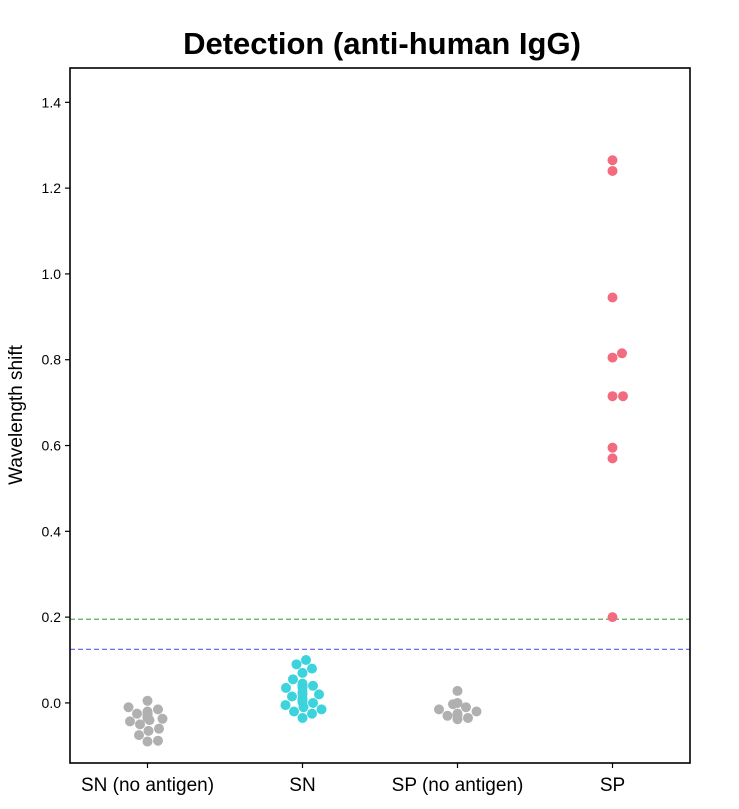 The height and width of the screenshot is (809, 739). I want to click on y-axis-label: Wavelength shift, so click(16, 414).